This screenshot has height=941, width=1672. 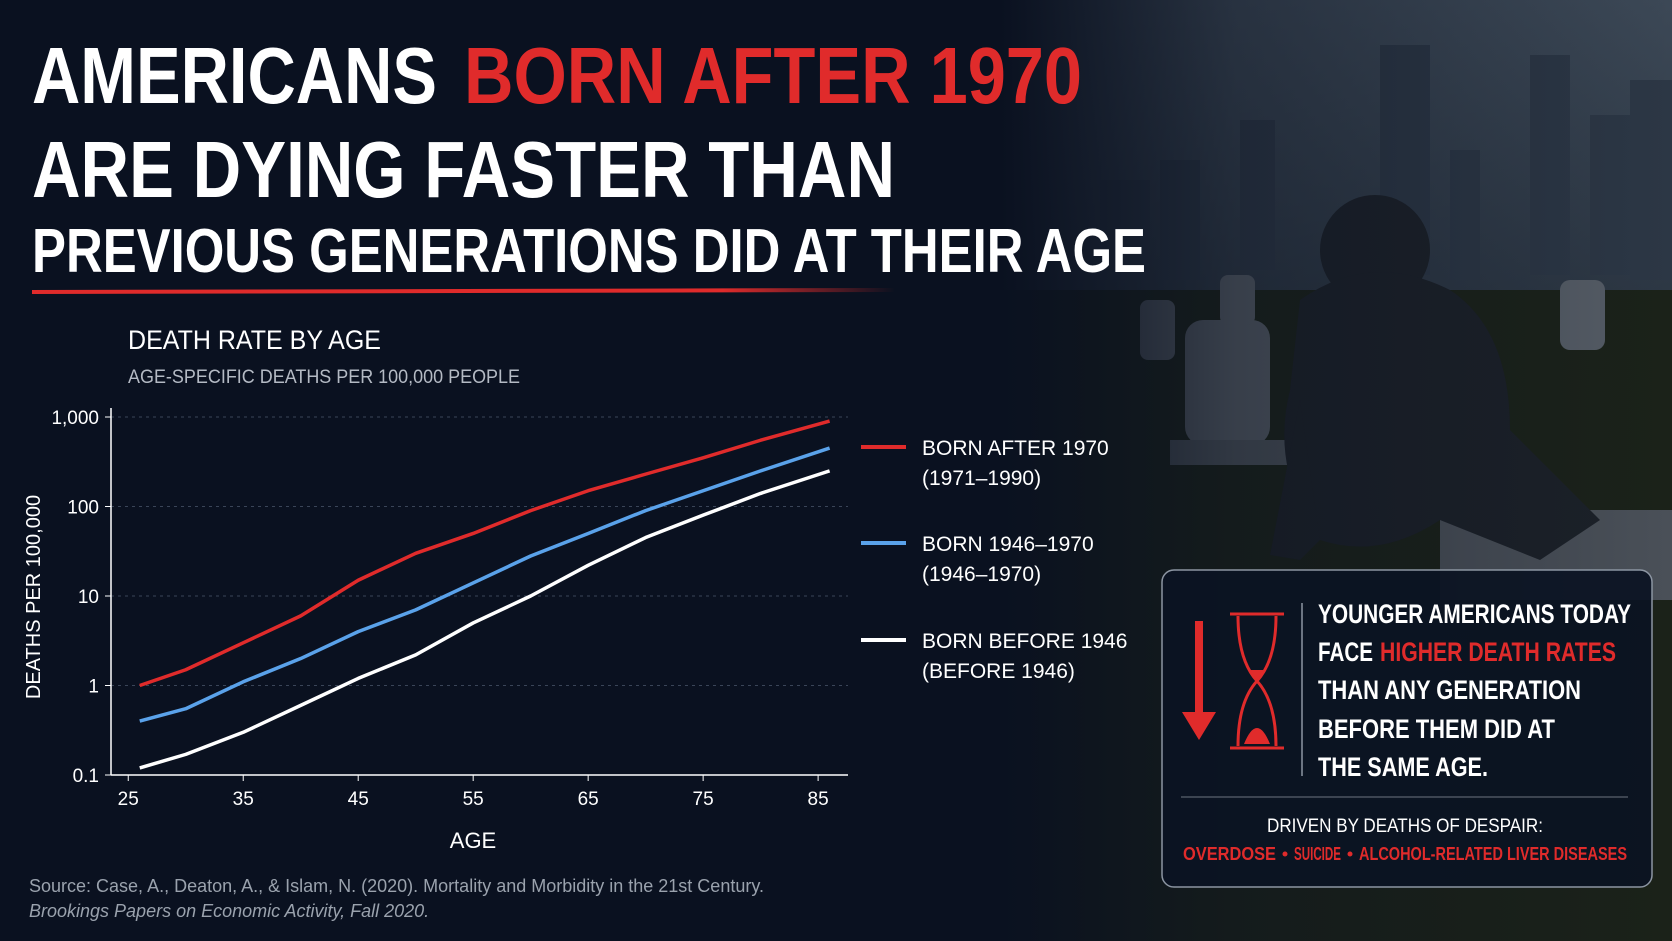 What do you see at coordinates (1199, 680) in the screenshot?
I see `down-arrow` at bounding box center [1199, 680].